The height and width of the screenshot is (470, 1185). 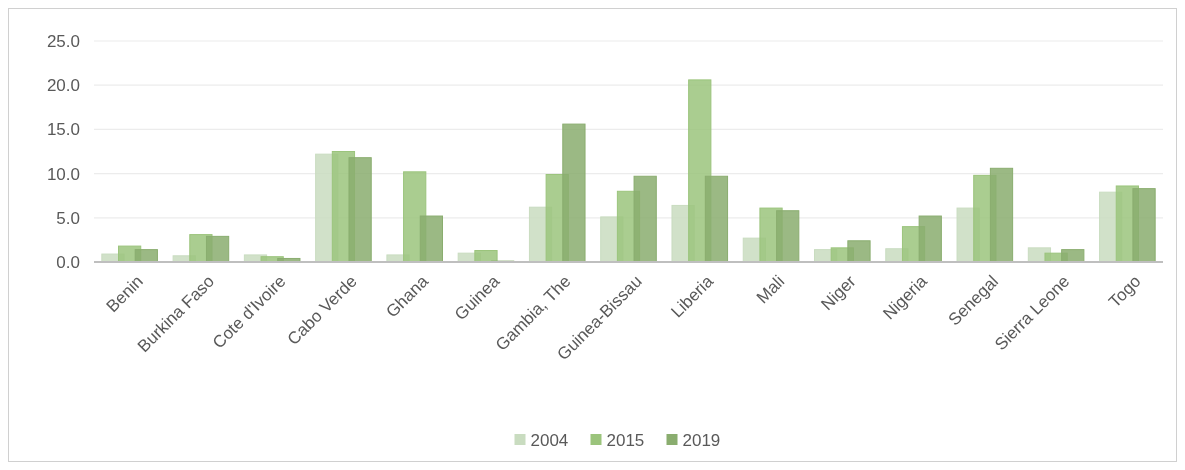 I want to click on y-tick-label: 0.0, so click(x=68, y=262).